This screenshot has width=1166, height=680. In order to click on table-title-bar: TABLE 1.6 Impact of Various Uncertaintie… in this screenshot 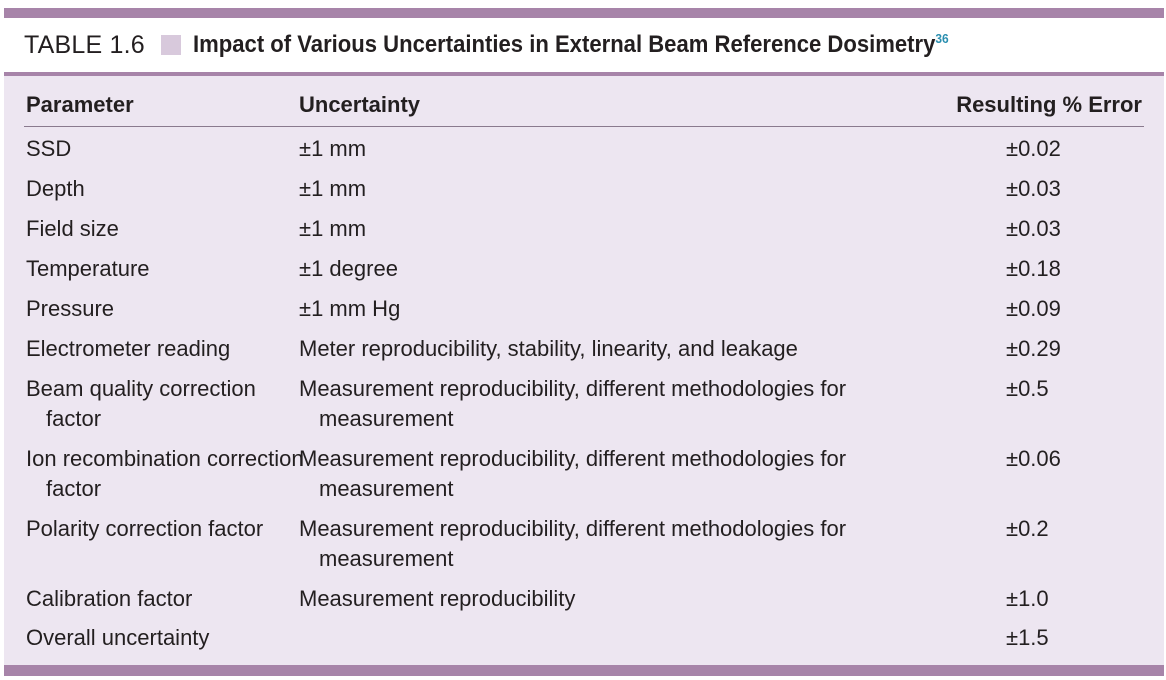, I will do `click(584, 45)`.